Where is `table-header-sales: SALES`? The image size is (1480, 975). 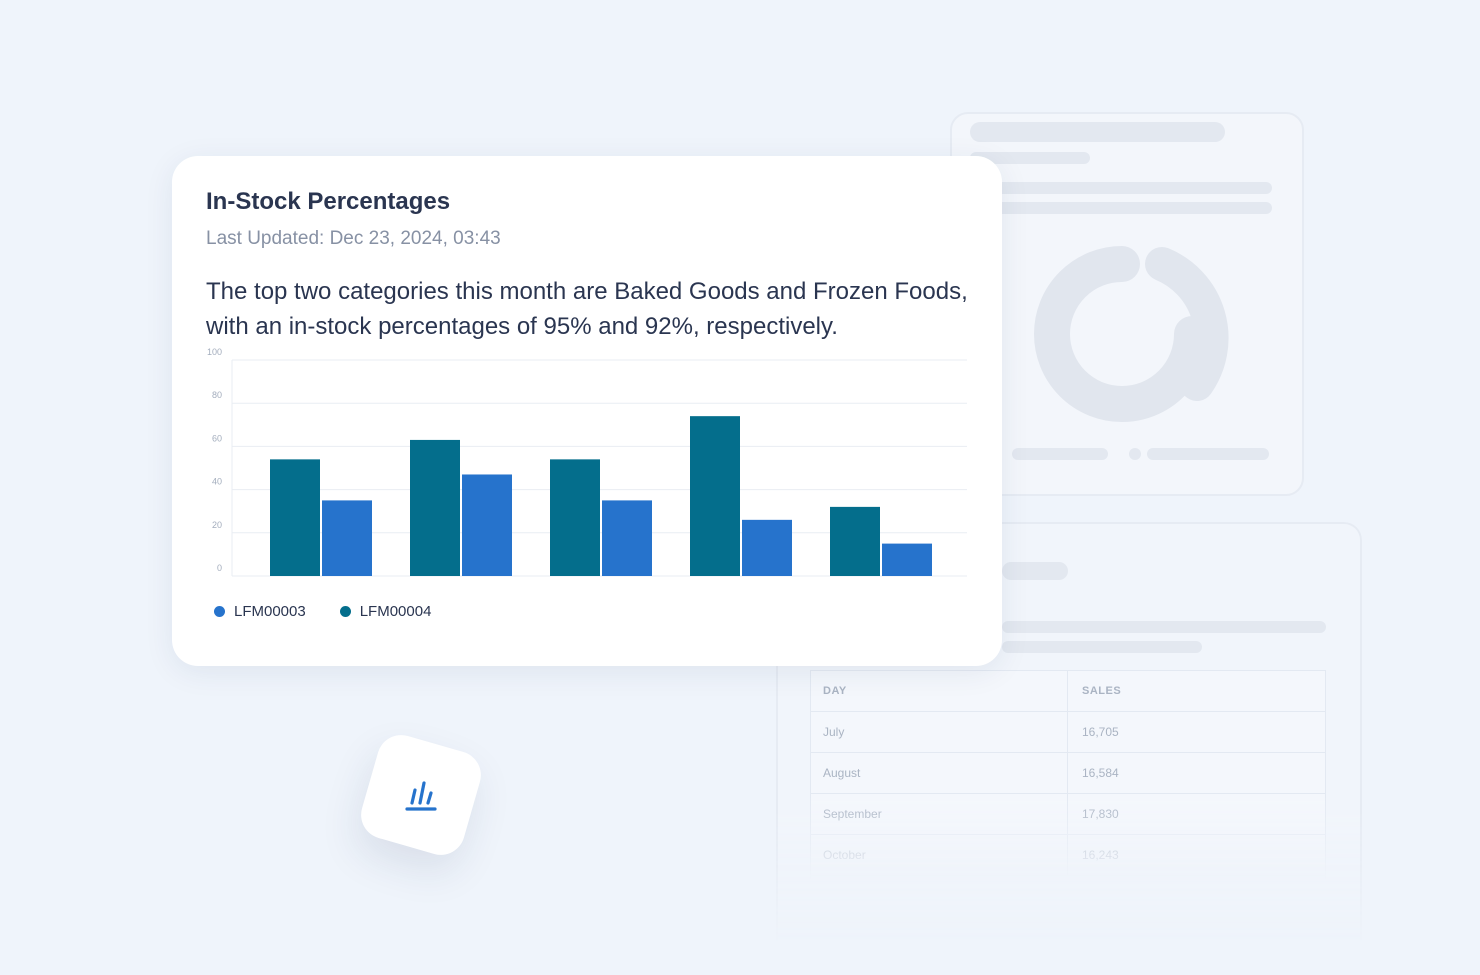
table-header-sales: SALES is located at coordinates (1196, 691).